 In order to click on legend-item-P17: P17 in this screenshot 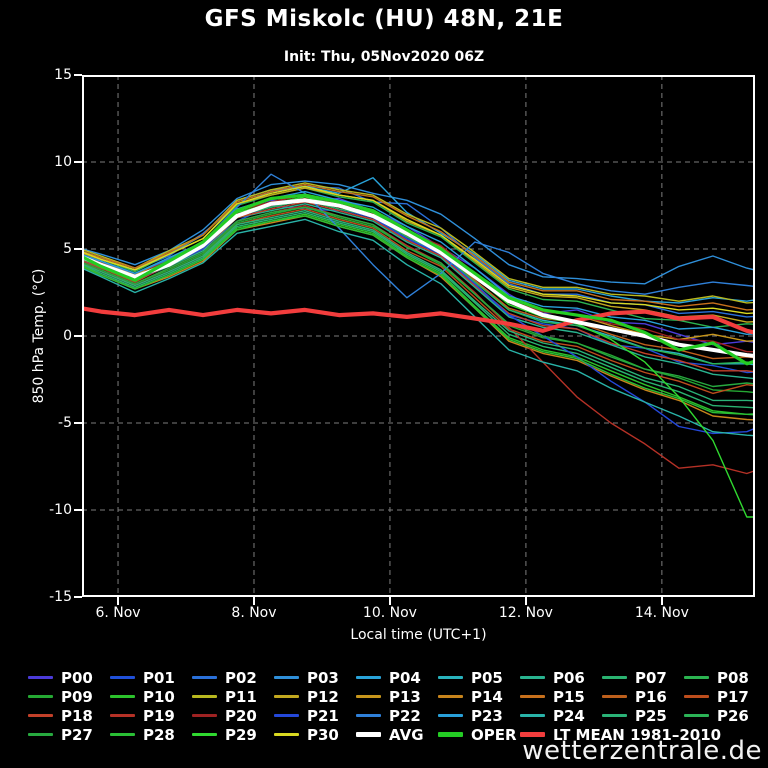, I will do `click(716, 696)`.